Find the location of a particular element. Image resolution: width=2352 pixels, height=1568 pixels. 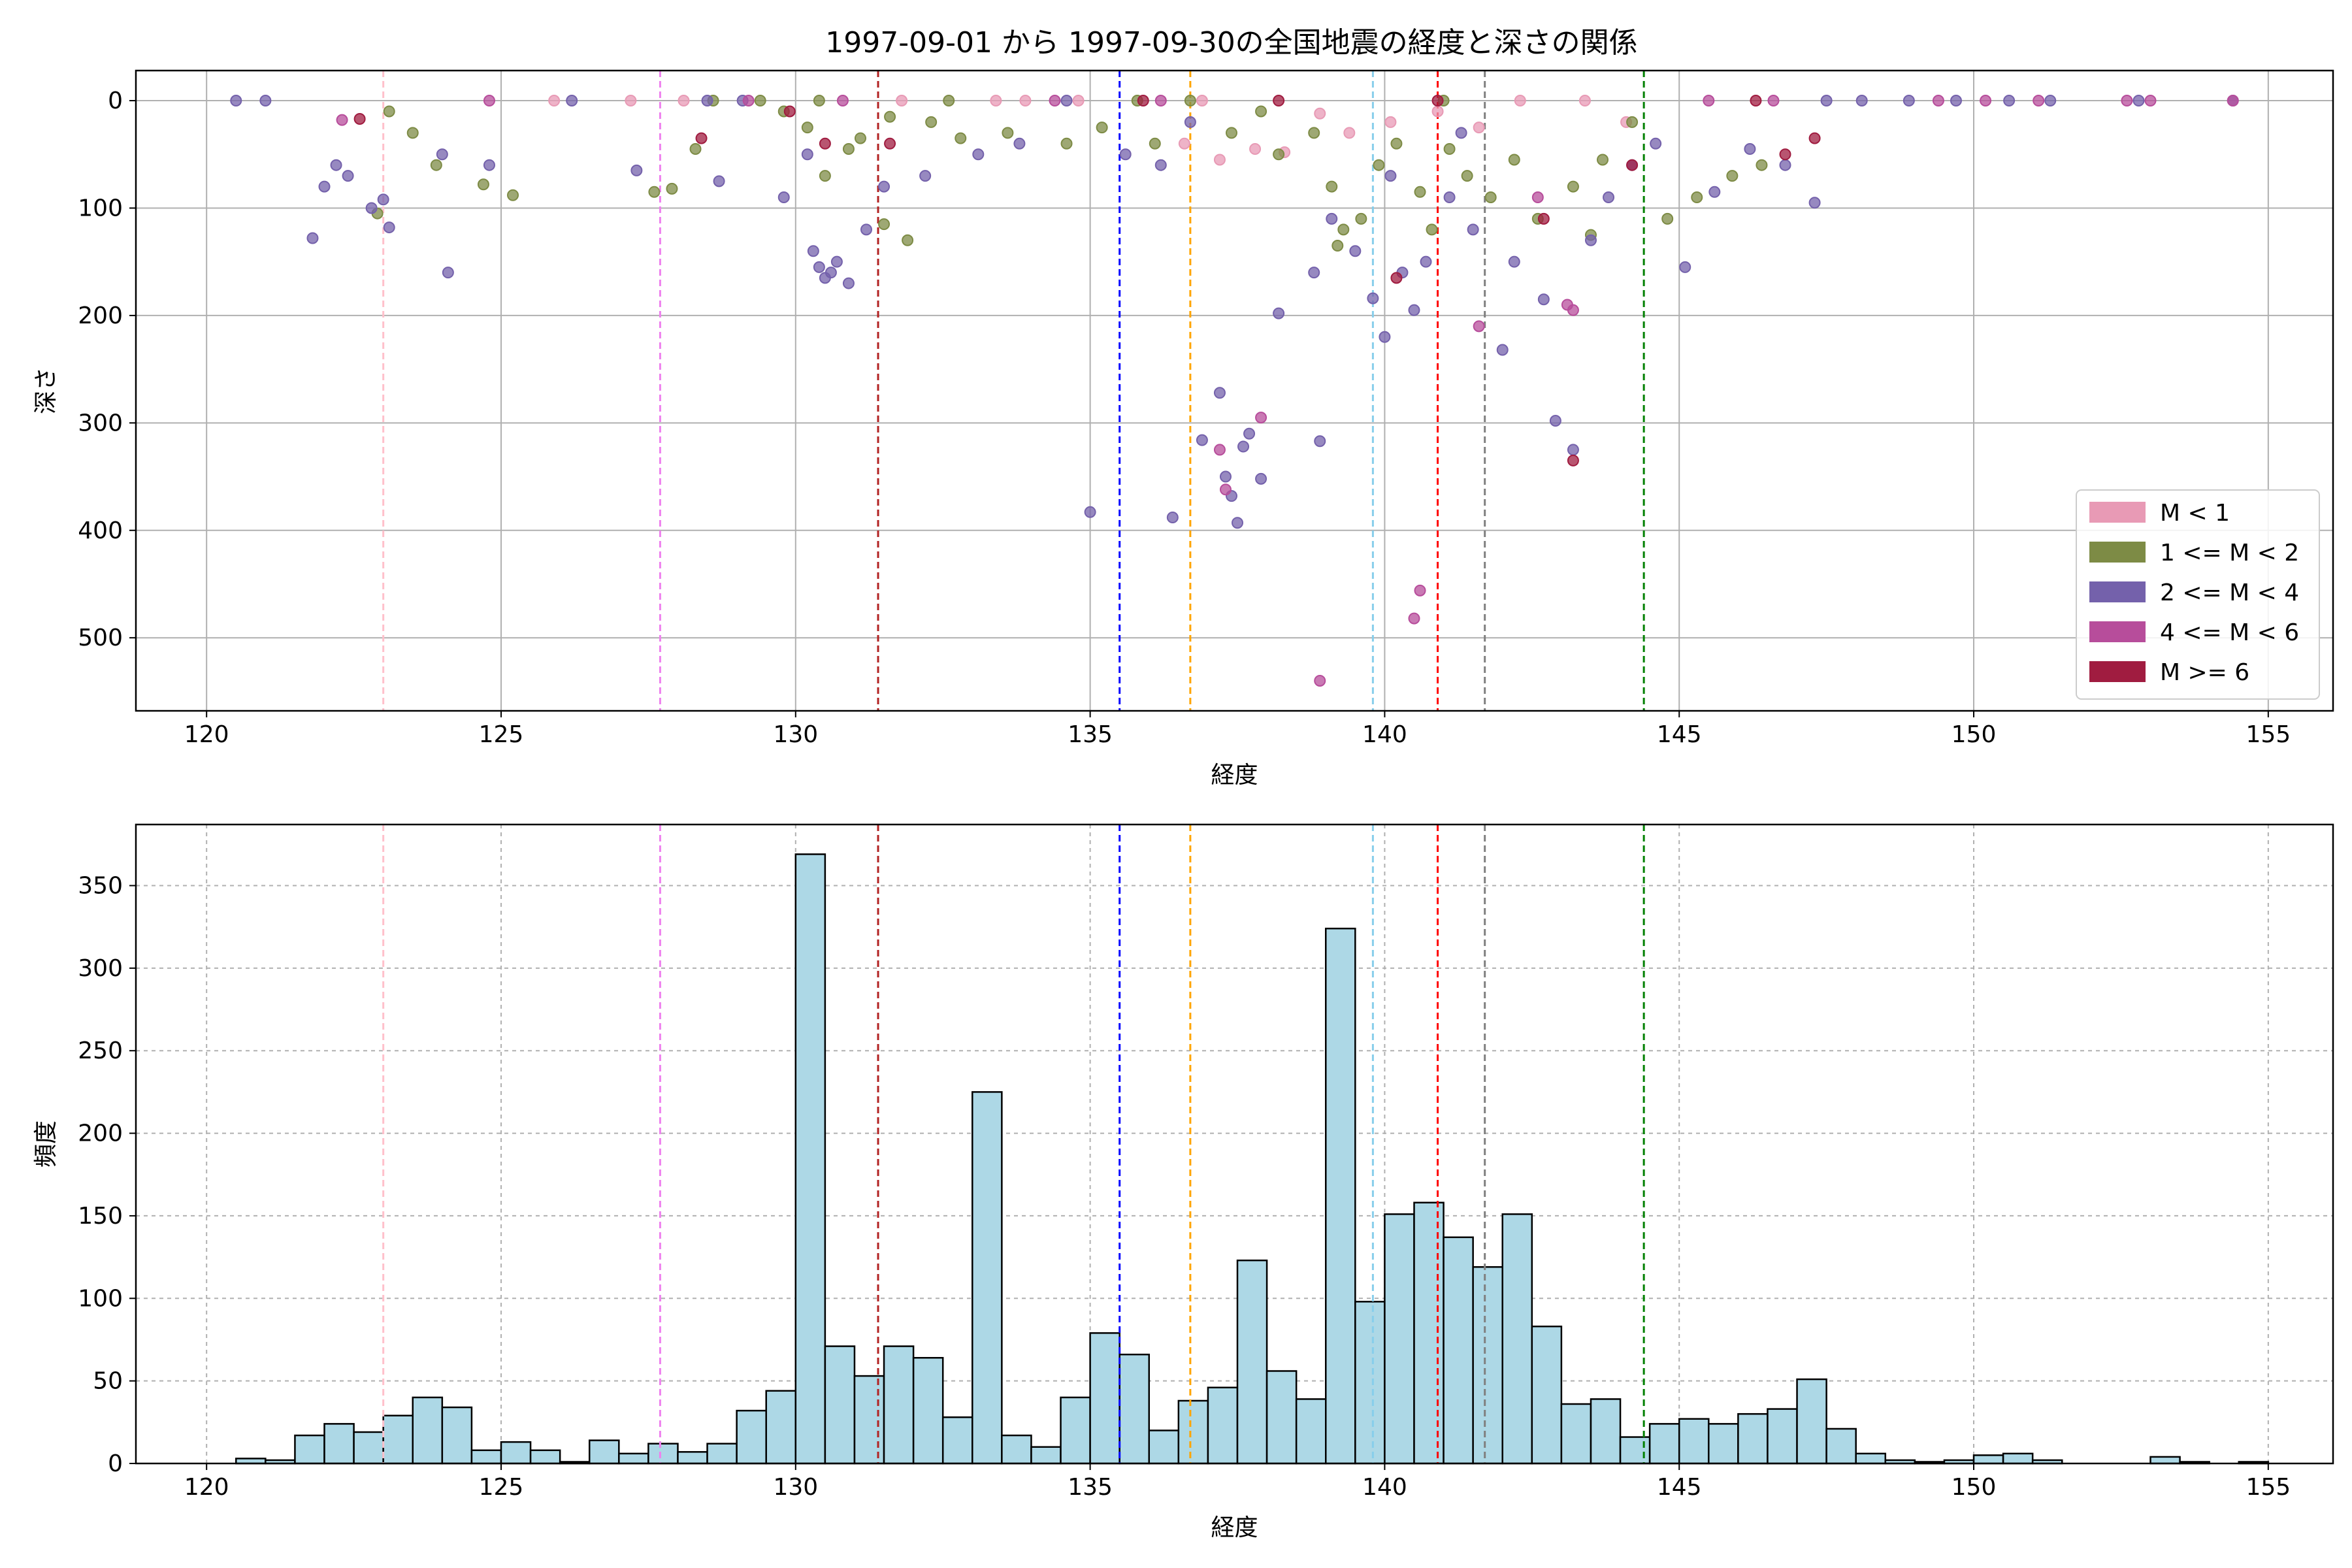

y-tick-label: 100 is located at coordinates (100, 208).